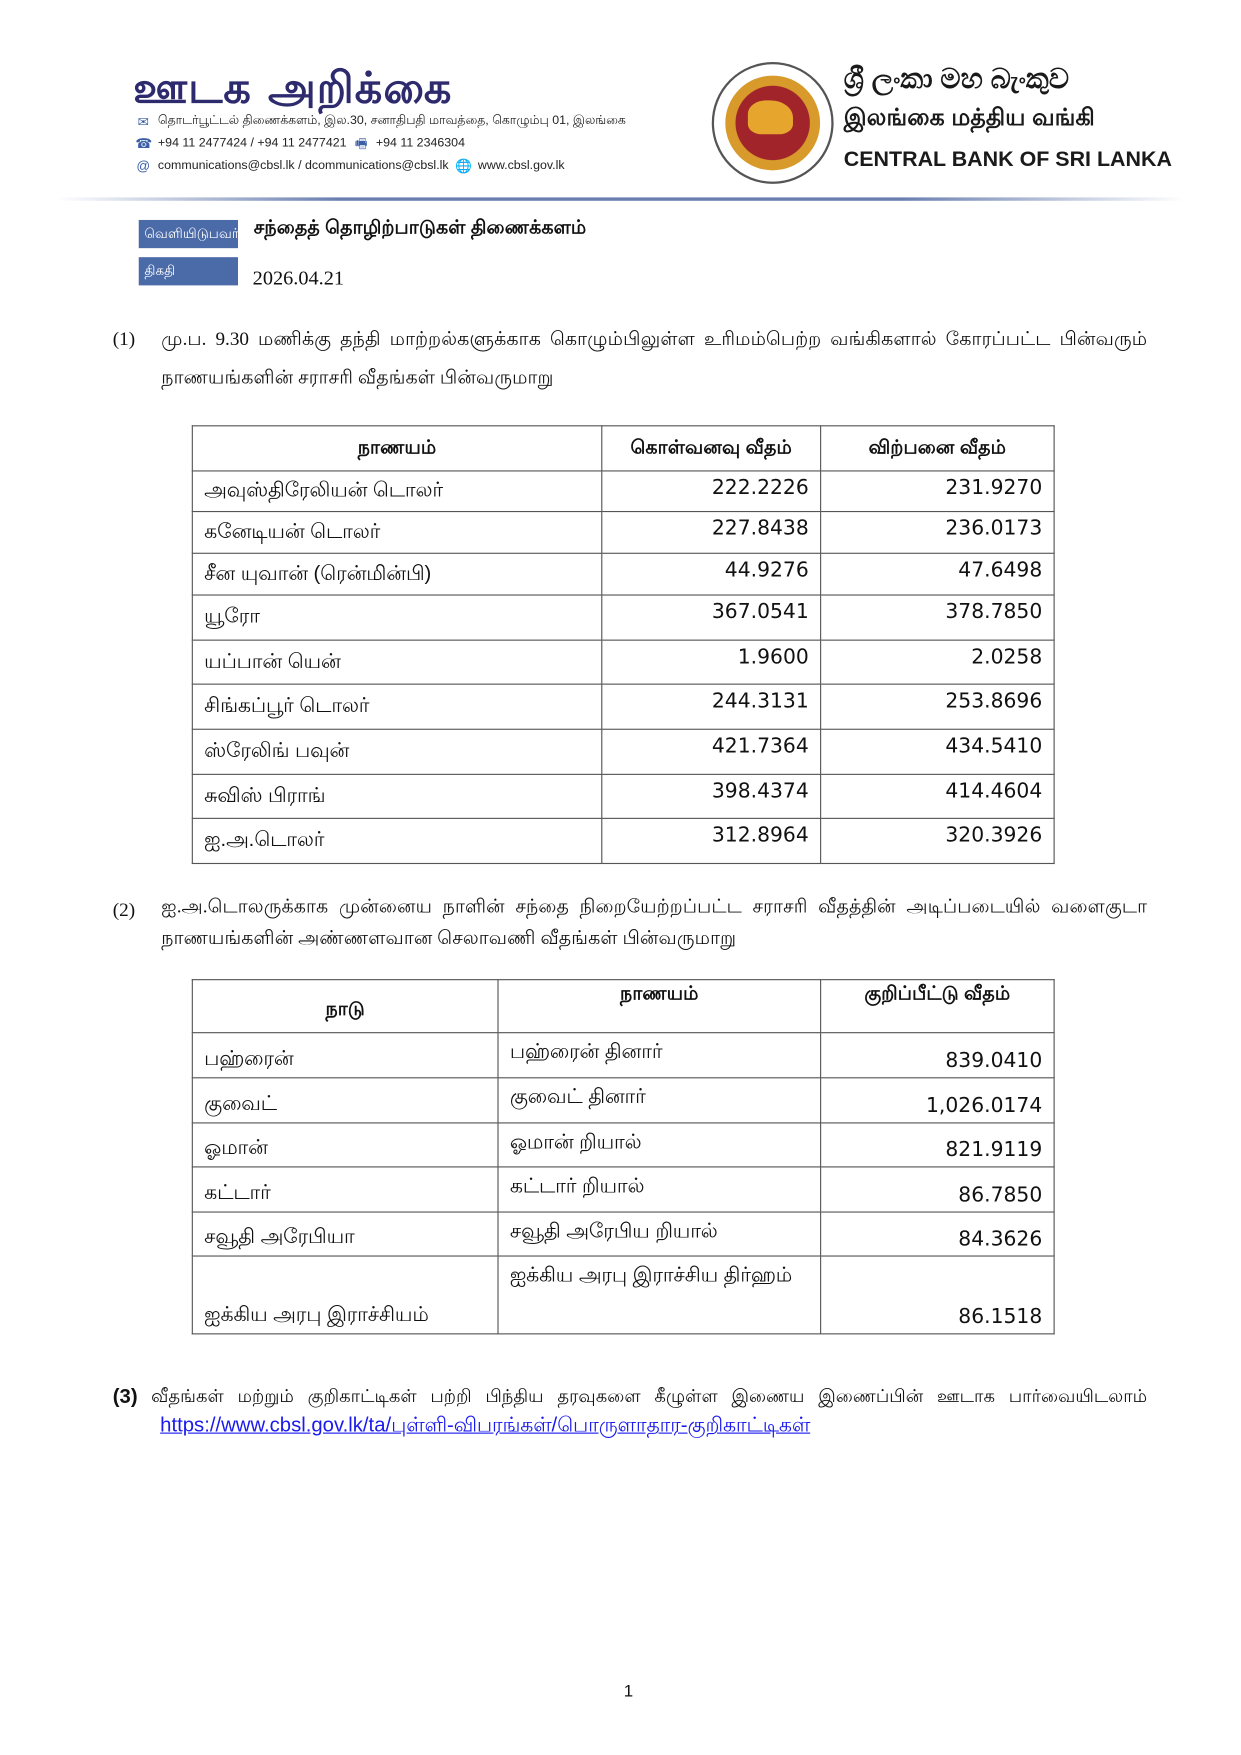 This screenshot has height=1755, width=1241. I want to click on currency-cell: அவுஸ்திரேலியன் டொலர், so click(397, 491).